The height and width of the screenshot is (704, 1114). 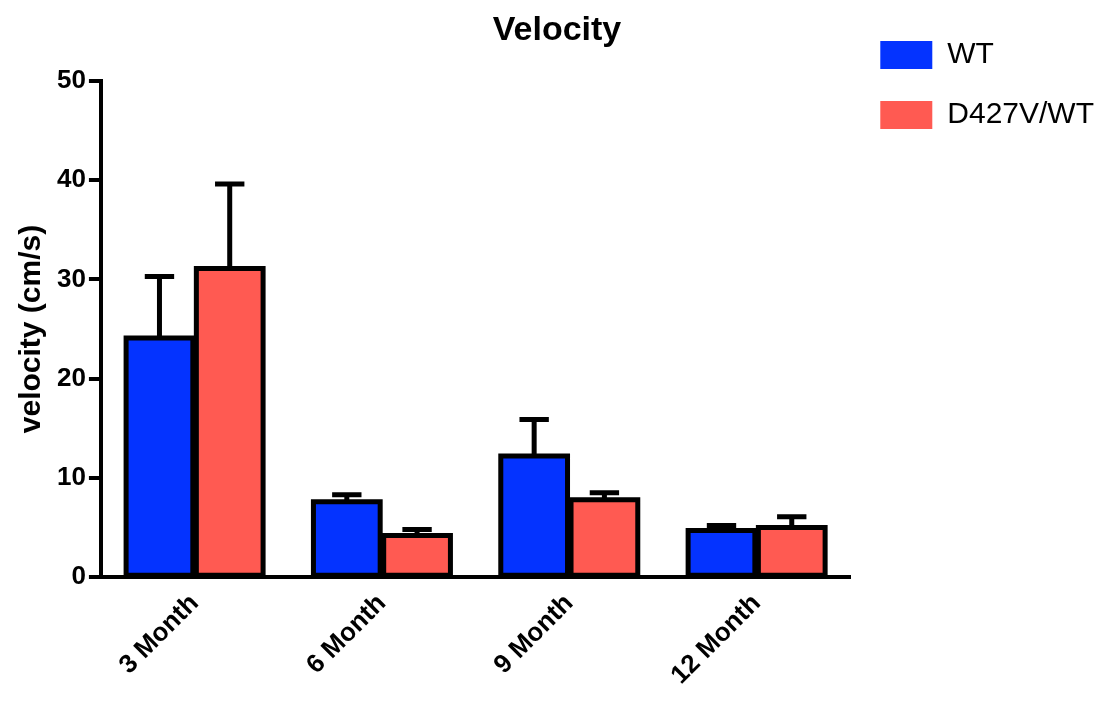 I want to click on y-axis-title: velocity (cm/s), so click(x=30, y=329).